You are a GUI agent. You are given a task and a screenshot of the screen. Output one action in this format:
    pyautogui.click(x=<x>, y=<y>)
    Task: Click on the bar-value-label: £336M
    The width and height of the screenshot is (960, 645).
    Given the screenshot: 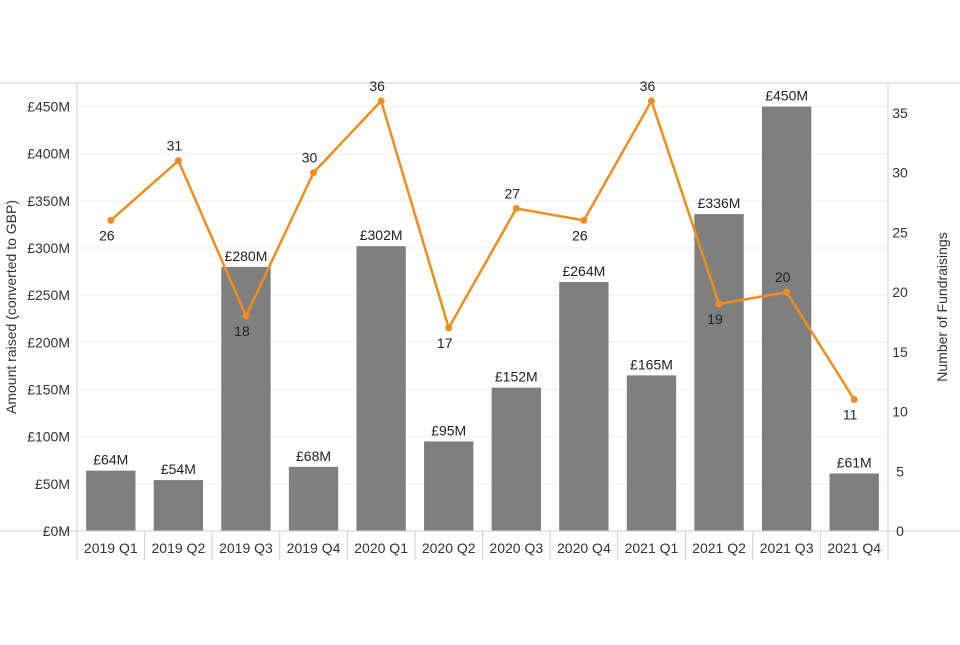 What is the action you would take?
    pyautogui.click(x=719, y=203)
    